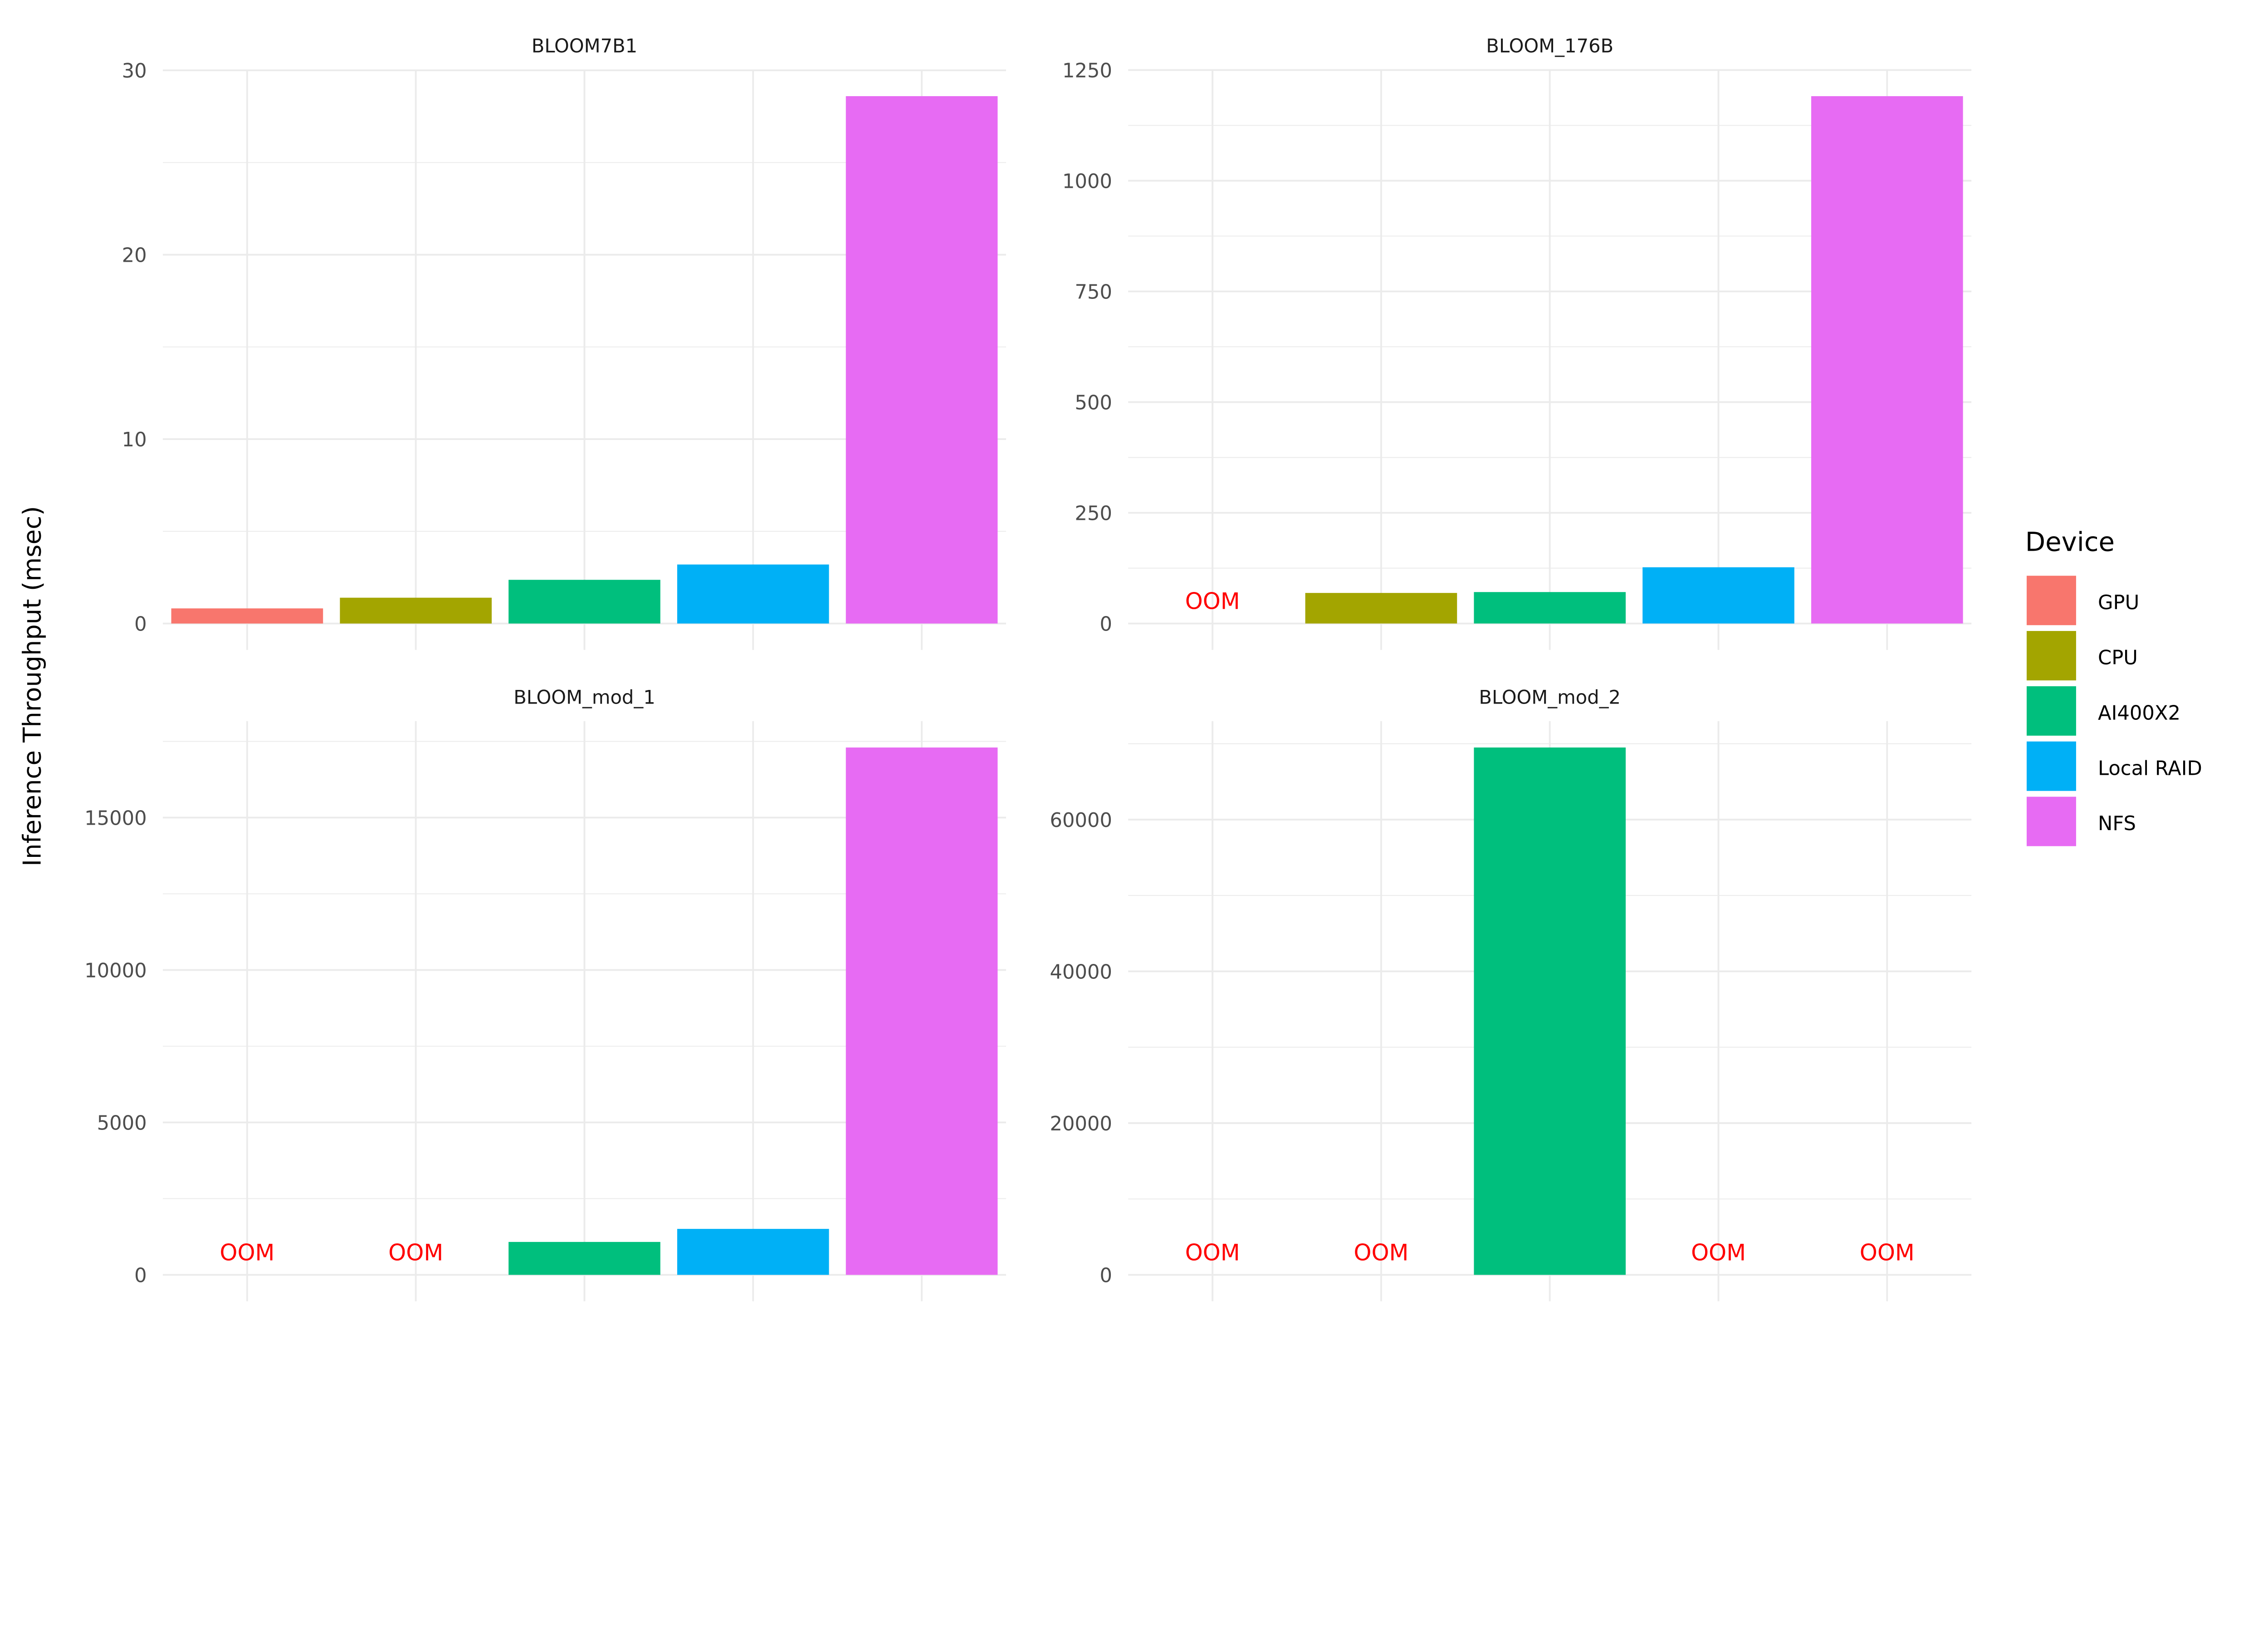 Image resolution: width=2268 pixels, height=1633 pixels. Describe the element at coordinates (1550, 45) in the screenshot. I see `facet-title: BLOOM_176B` at that location.